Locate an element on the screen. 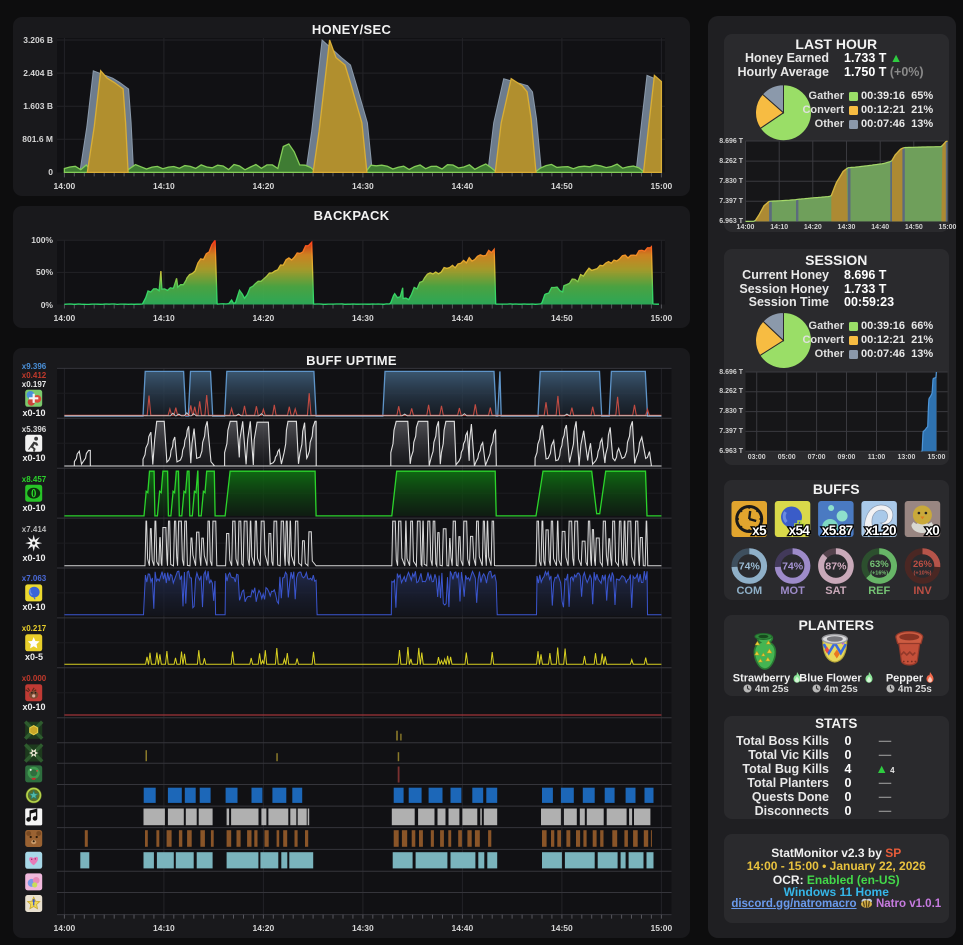 Image resolution: width=963 pixels, height=945 pixels. svg-text: 63% is located at coordinates (880, 564).